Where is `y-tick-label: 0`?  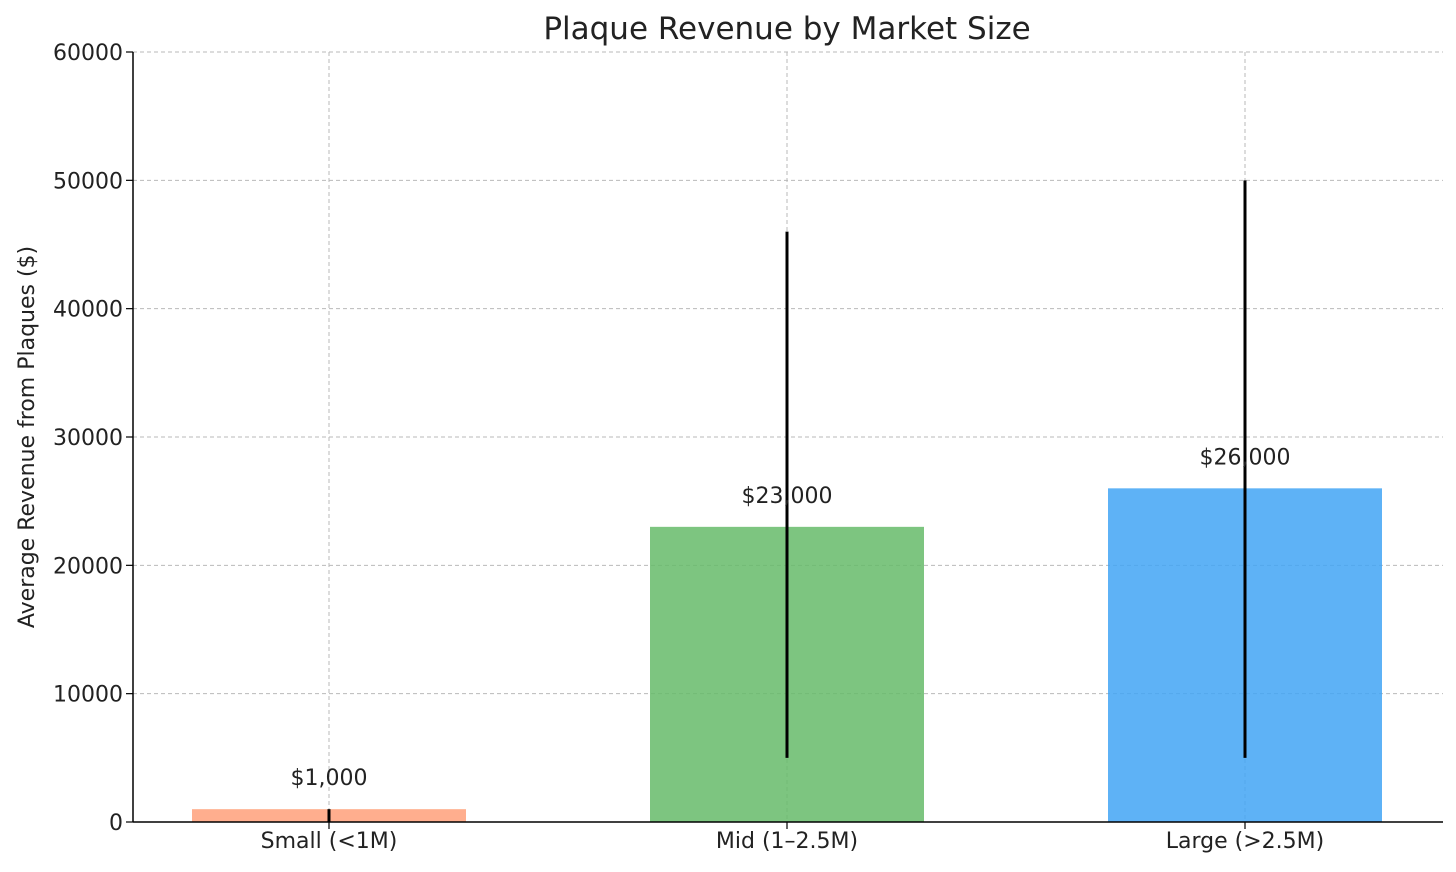 y-tick-label: 0 is located at coordinates (116, 823).